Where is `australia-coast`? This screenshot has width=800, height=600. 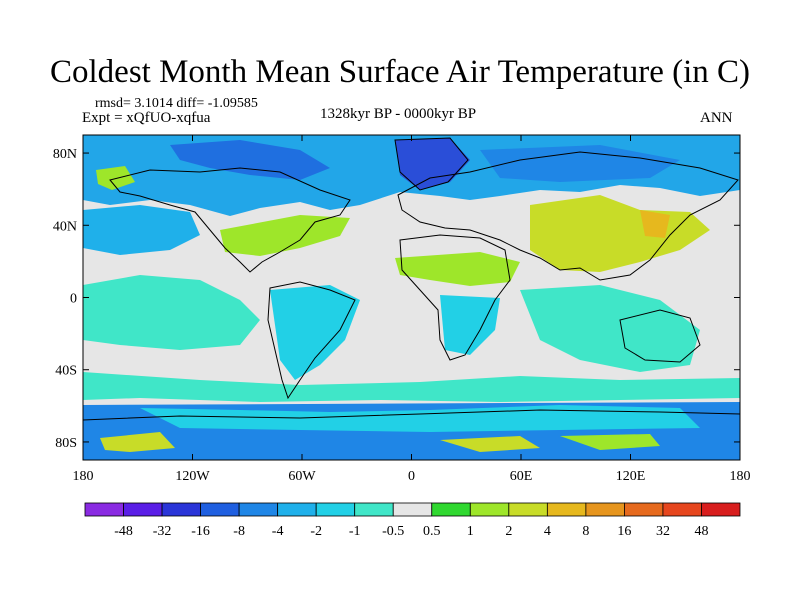 australia-coast is located at coordinates (660, 336).